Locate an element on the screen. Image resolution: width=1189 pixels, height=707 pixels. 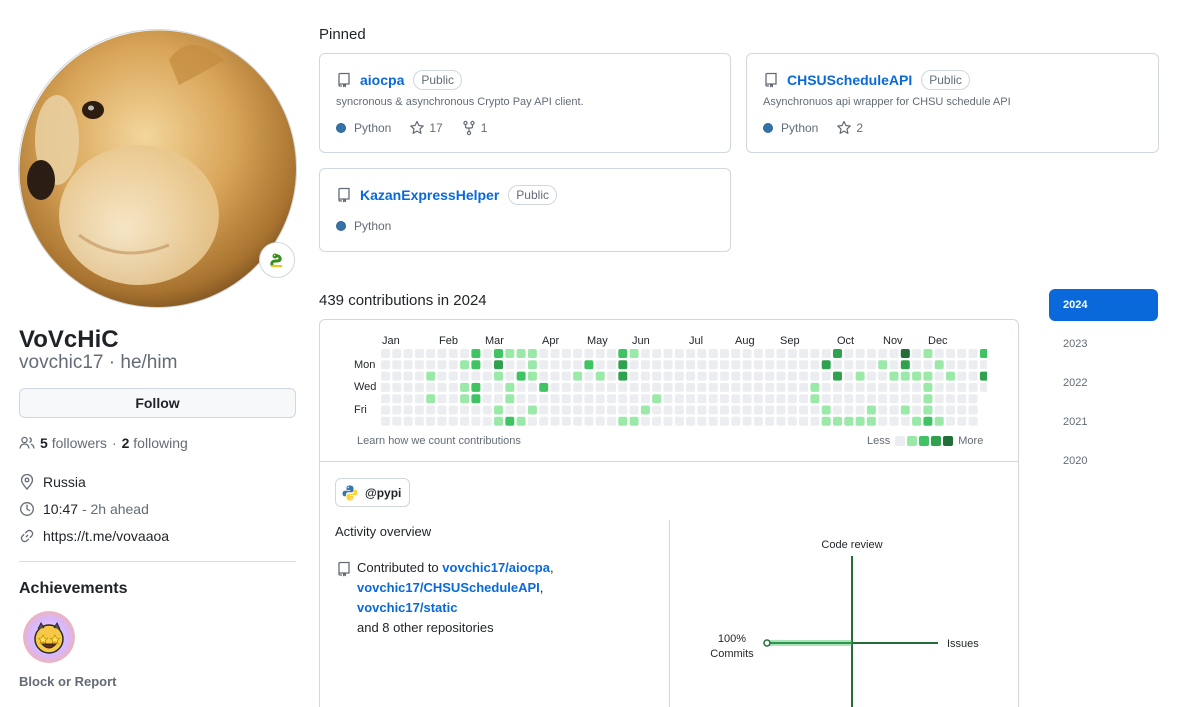
org-filter-chip: @pypi is located at coordinates (373, 492).